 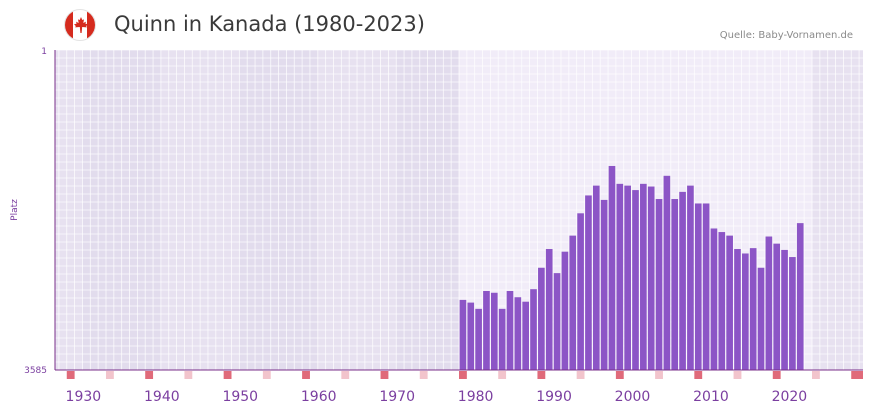 I want to click on bar-2010, so click(x=714, y=299).